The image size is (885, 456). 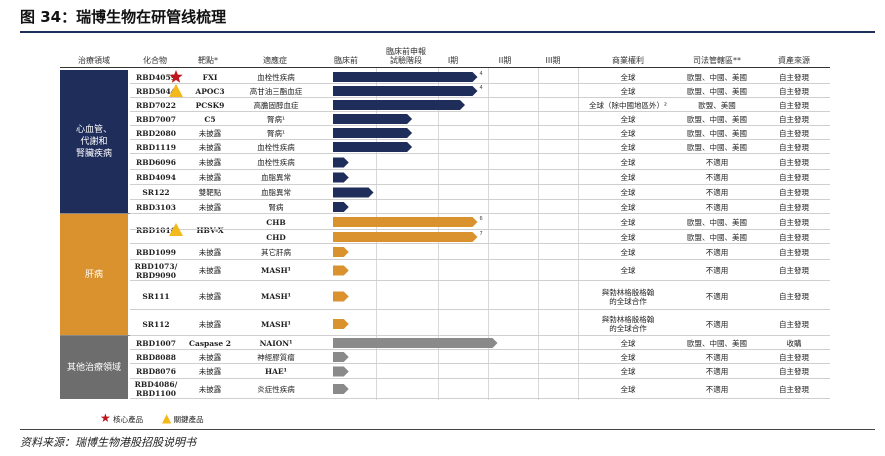 What do you see at coordinates (210, 343) in the screenshot?
I see `target-cell: Caspase 2` at bounding box center [210, 343].